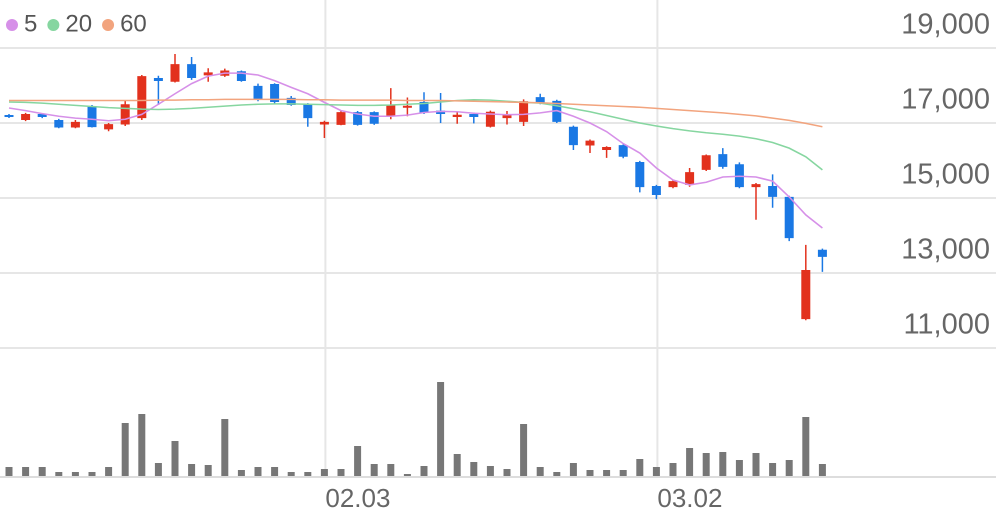 This screenshot has width=996, height=519. Describe the element at coordinates (357, 498) in the screenshot. I see `x-tick-label: 02.03` at that location.